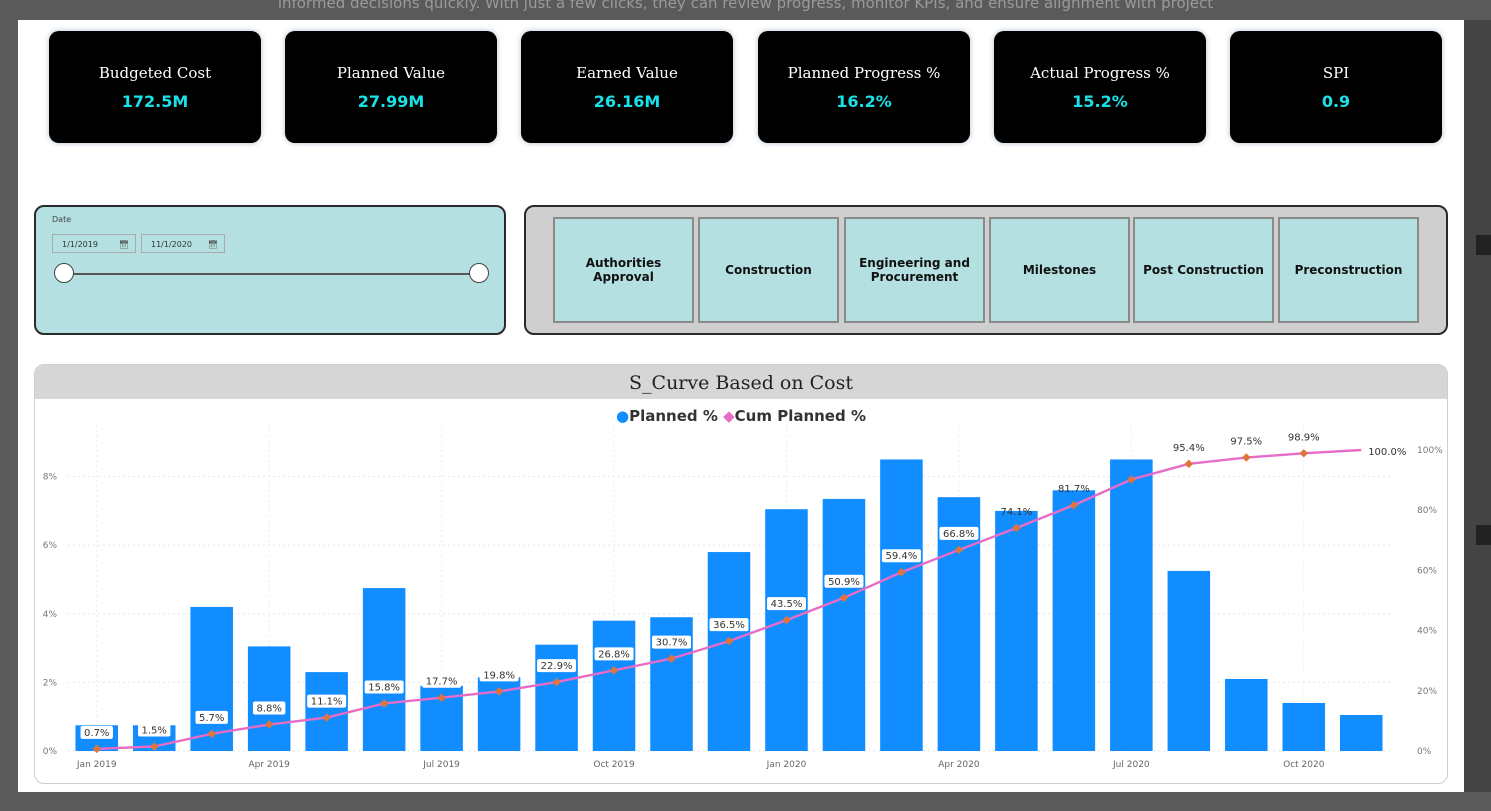 Image resolution: width=1491 pixels, height=811 pixels. What do you see at coordinates (623, 416) in the screenshot?
I see `legend-marker-circle-icon: ●` at bounding box center [623, 416].